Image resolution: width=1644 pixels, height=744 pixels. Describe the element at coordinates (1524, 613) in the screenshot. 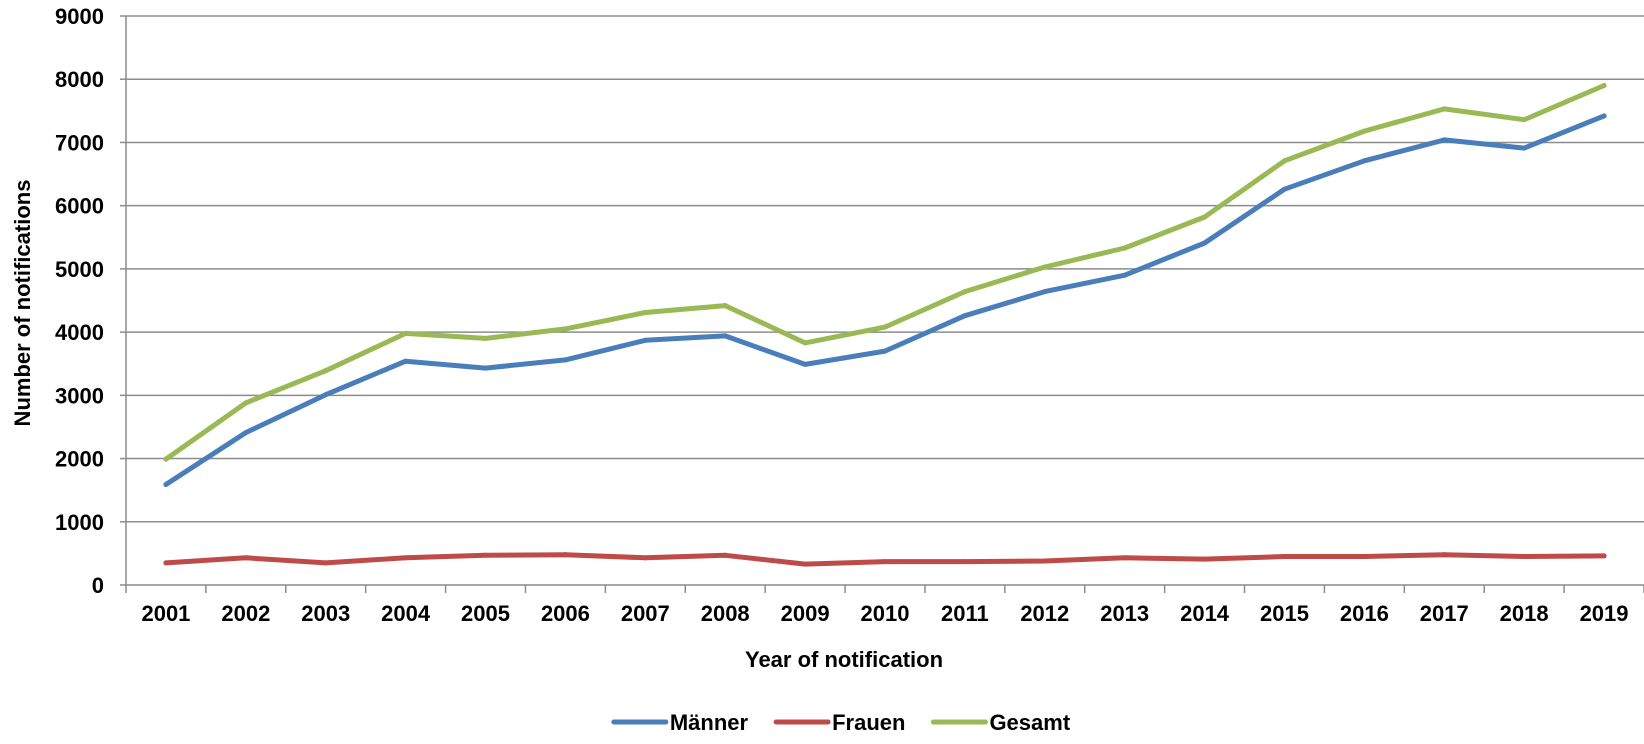

I see `x-tick-label: 2018` at that location.